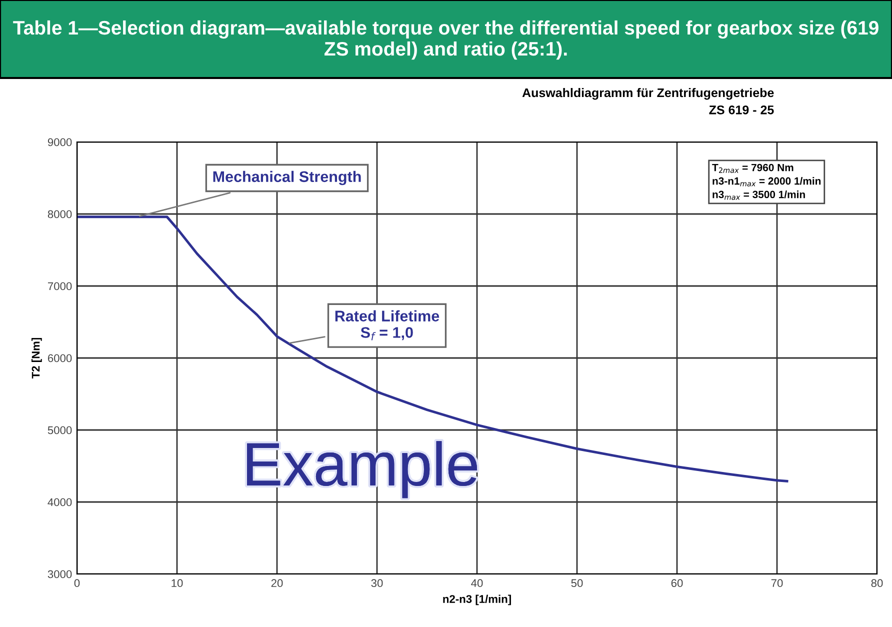  Describe the element at coordinates (577, 583) in the screenshot. I see `x-tick-label: 50` at that location.